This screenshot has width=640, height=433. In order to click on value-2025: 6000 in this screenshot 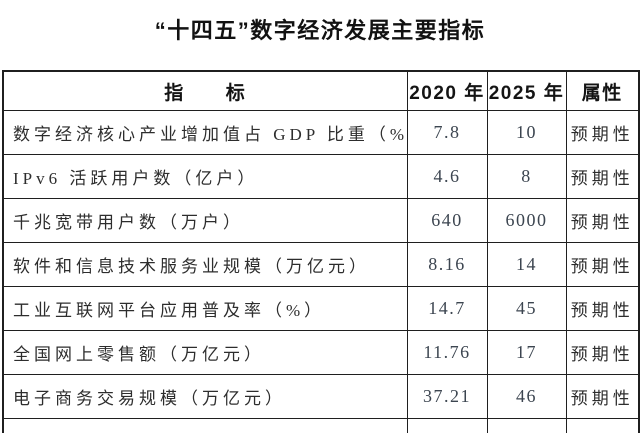, I will do `click(526, 220)`.